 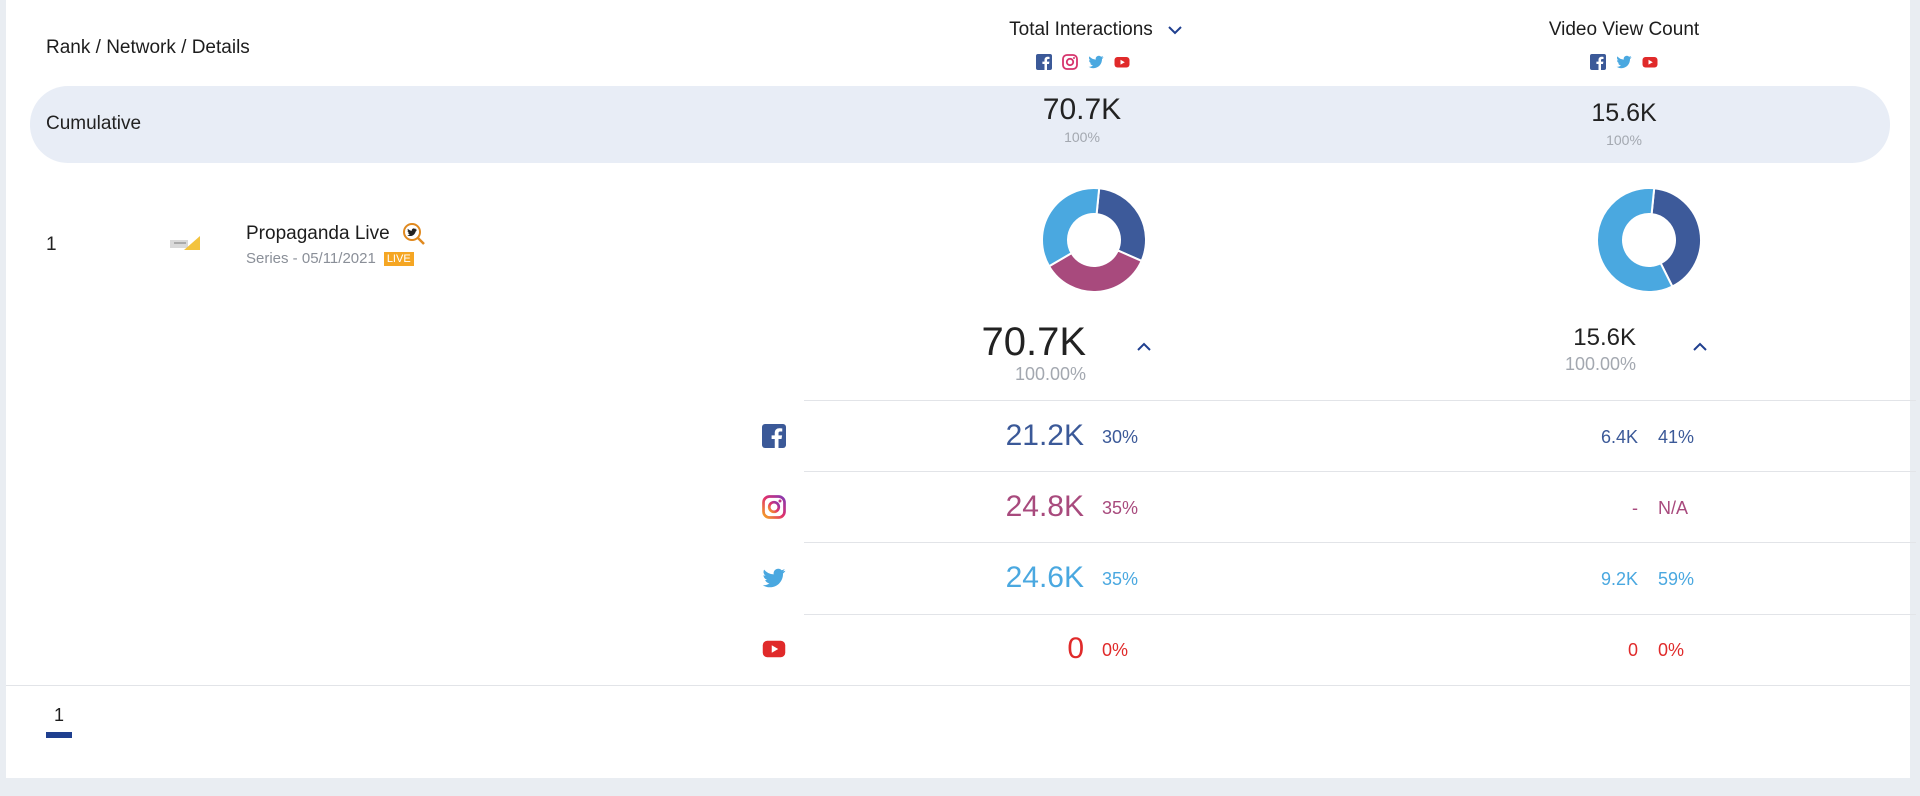 What do you see at coordinates (1095, 271) in the screenshot?
I see `donut-slice-instagram` at bounding box center [1095, 271].